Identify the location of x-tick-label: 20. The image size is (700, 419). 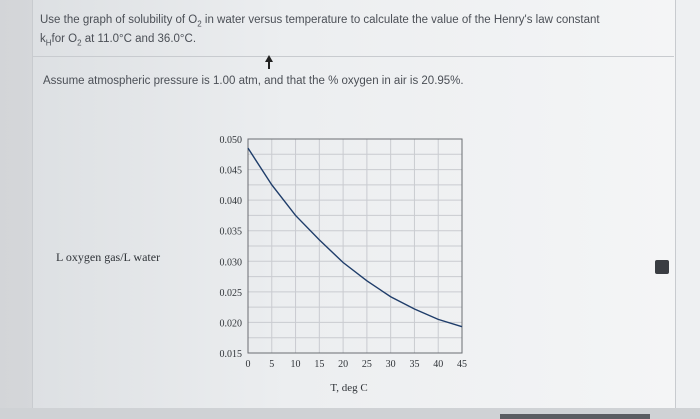
(343, 364).